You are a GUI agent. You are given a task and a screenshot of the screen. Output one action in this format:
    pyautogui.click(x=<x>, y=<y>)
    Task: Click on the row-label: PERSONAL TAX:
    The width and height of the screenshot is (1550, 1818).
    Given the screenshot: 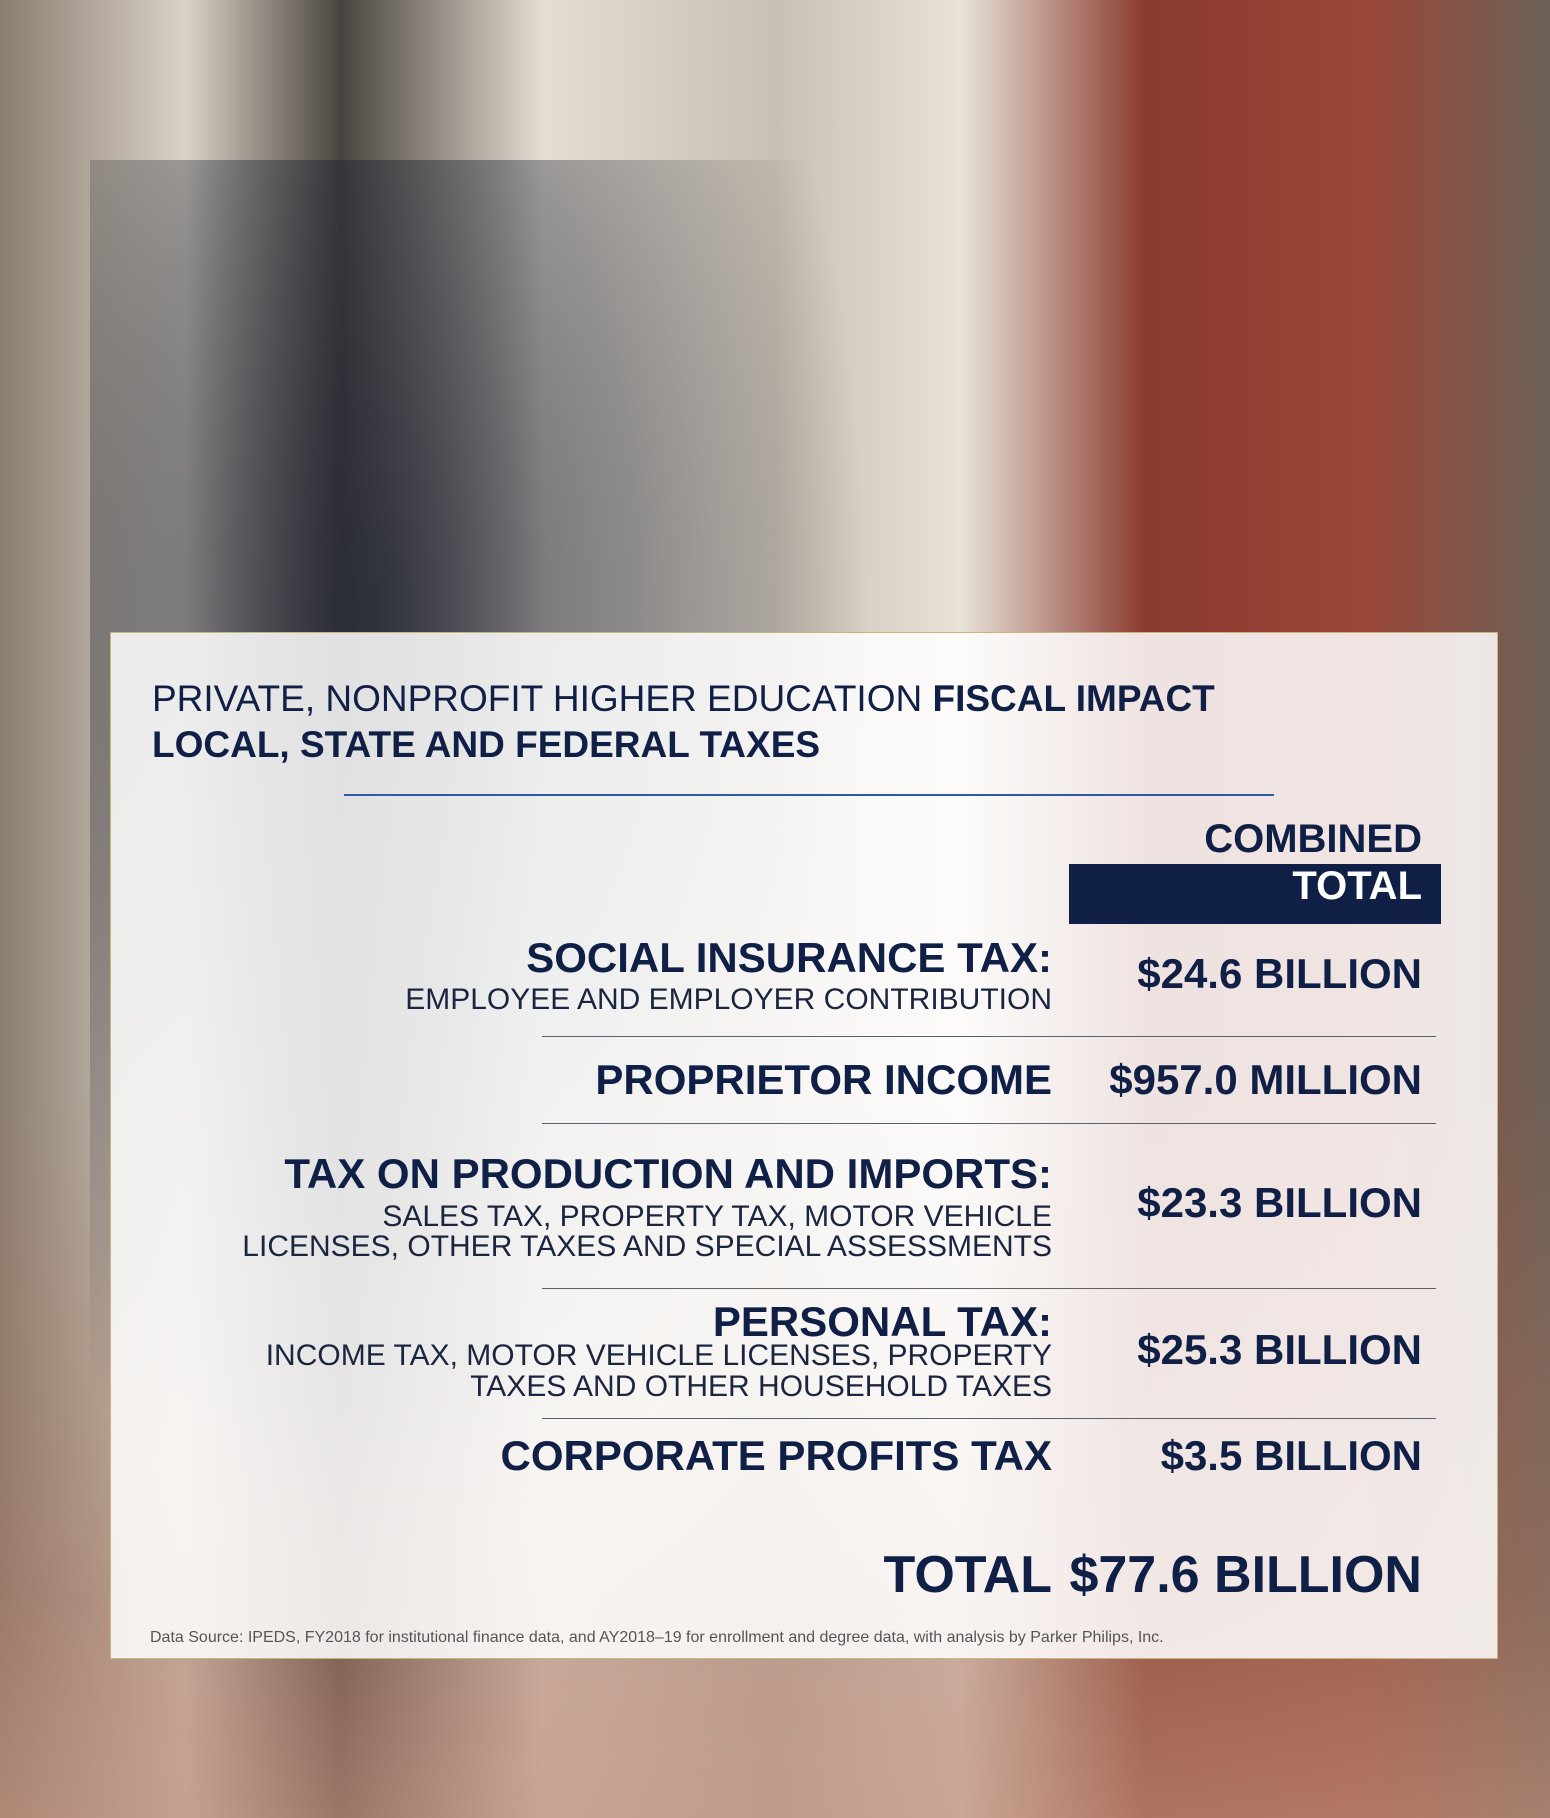 What is the action you would take?
    pyautogui.click(x=882, y=1321)
    